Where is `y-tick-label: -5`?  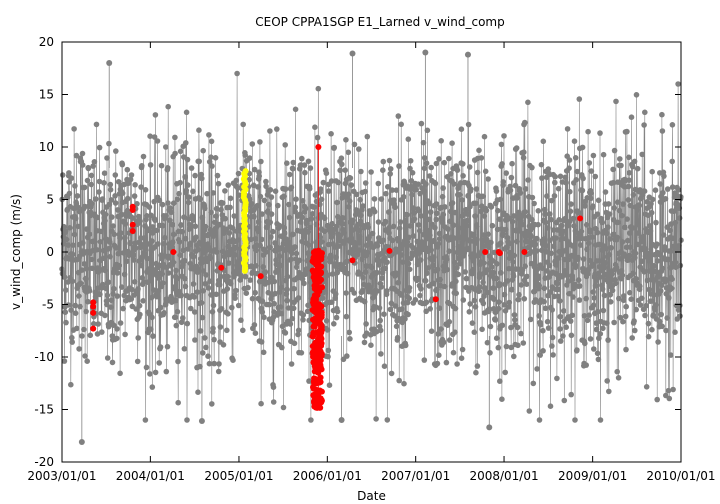
y-tick-label: -5 is located at coordinates (48, 305).